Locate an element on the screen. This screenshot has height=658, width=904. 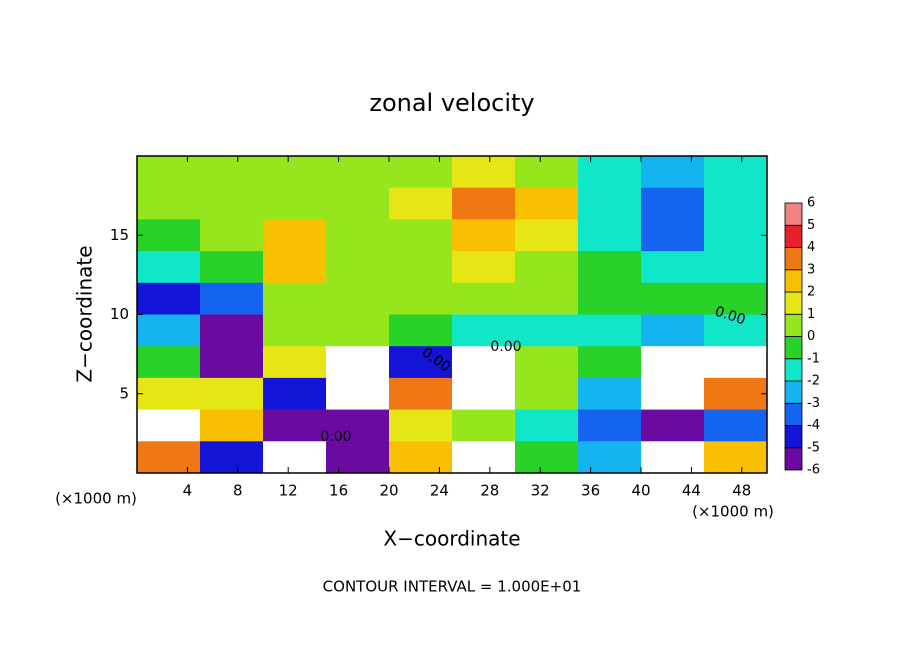
colorbar-label: 1 is located at coordinates (811, 314).